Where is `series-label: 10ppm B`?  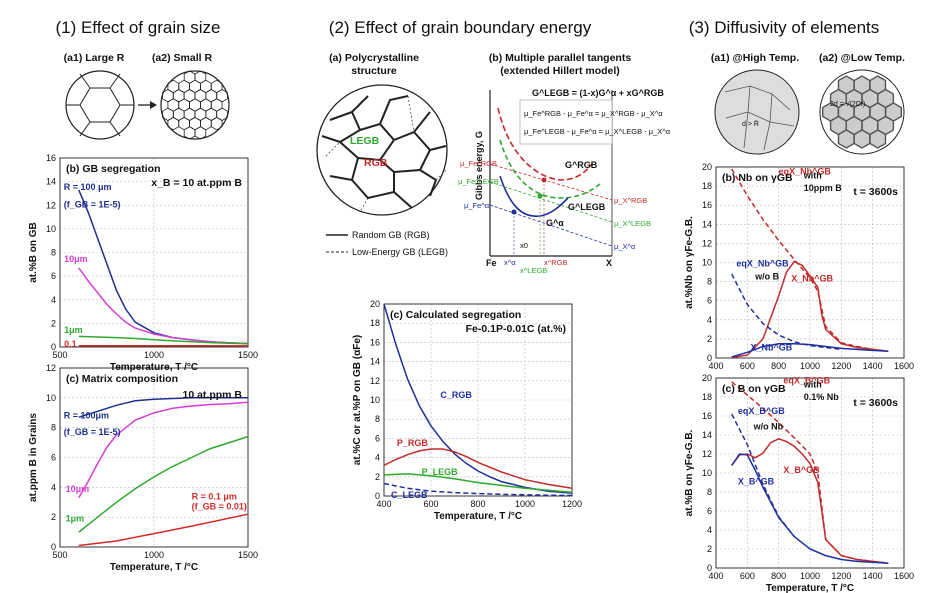
series-label: 10ppm B is located at coordinates (823, 188).